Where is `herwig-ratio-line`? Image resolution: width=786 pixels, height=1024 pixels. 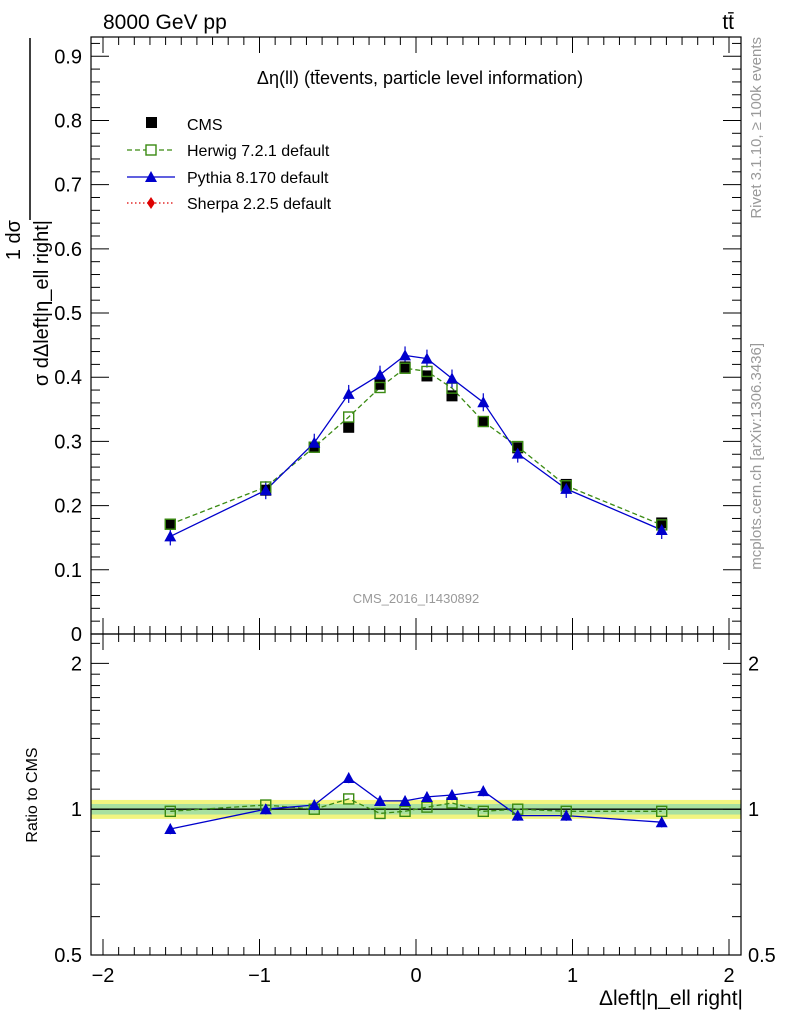
herwig-ratio-line is located at coordinates (416, 806).